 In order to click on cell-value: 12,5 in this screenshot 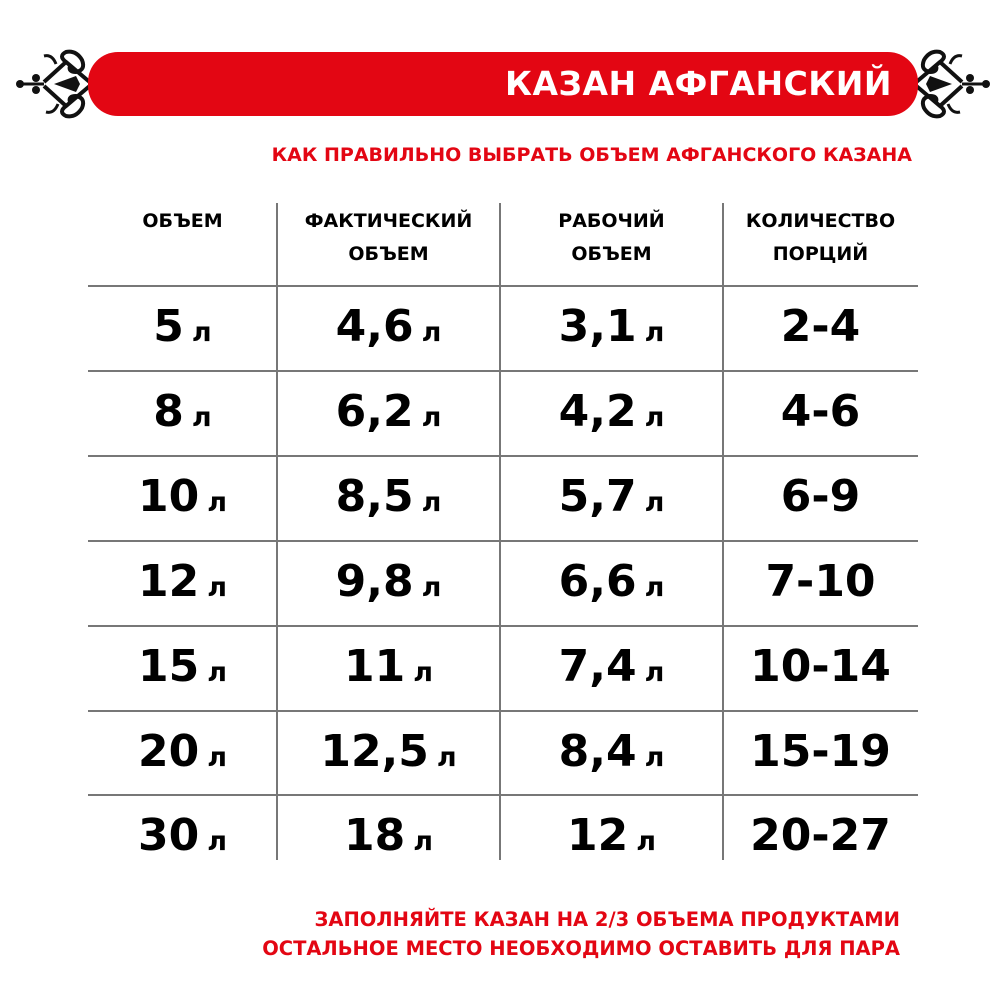, I will do `click(374, 751)`.